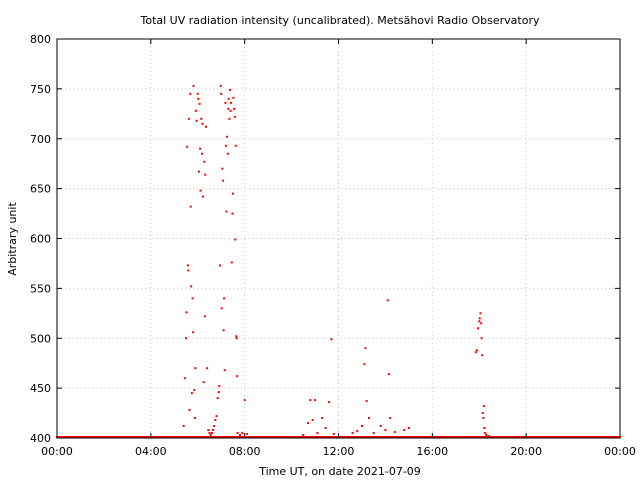 This screenshot has height=480, width=640. What do you see at coordinates (40, 239) in the screenshot?
I see `y-tick-label: 600` at bounding box center [40, 239].